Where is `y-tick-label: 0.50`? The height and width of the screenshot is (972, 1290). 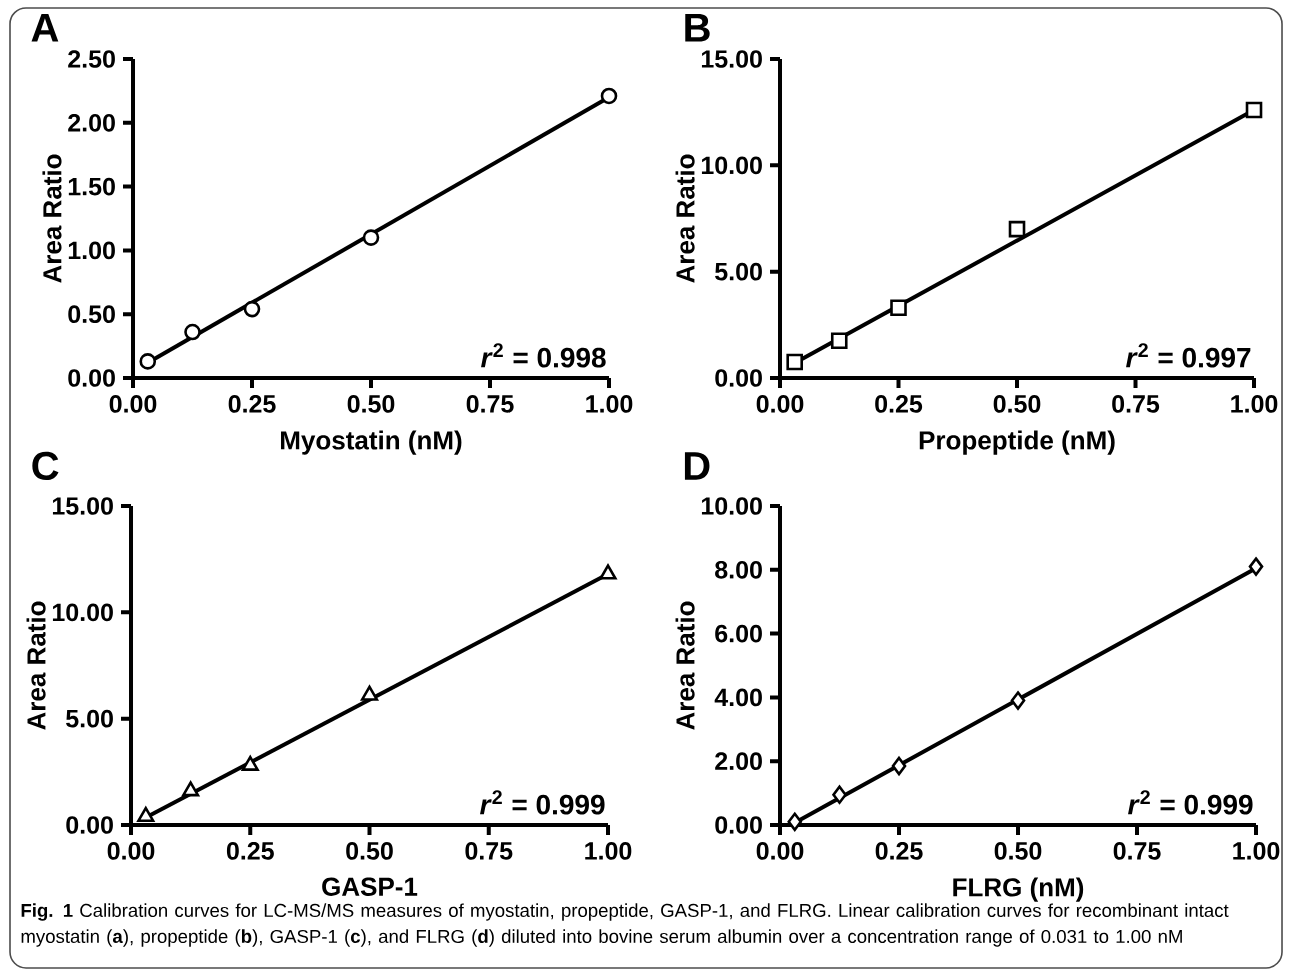
y-tick-label: 0.50 is located at coordinates (91, 314).